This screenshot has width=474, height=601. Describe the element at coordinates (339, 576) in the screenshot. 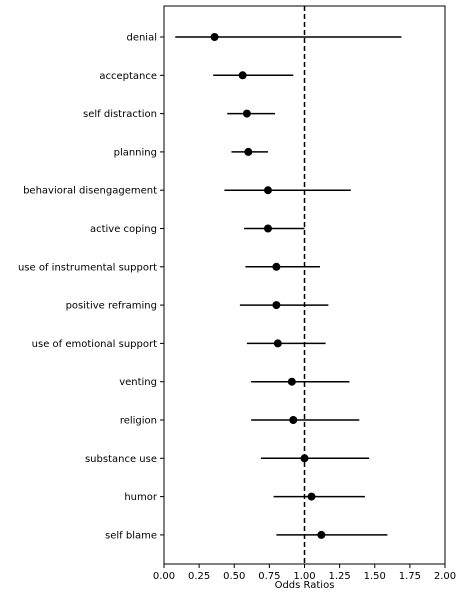

I see `x-tick-label: 1.25` at that location.